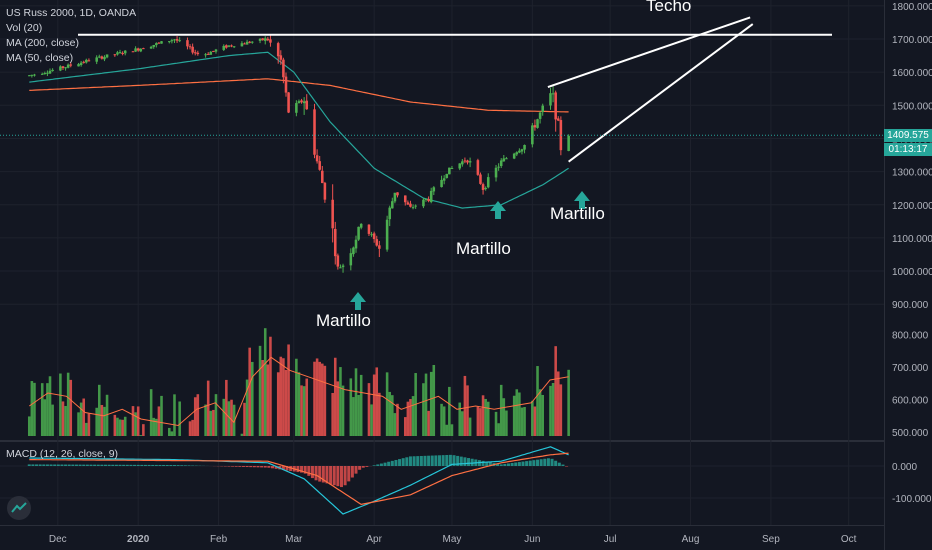 This screenshot has height=550, width=932. I want to click on logo-icon, so click(19, 507).